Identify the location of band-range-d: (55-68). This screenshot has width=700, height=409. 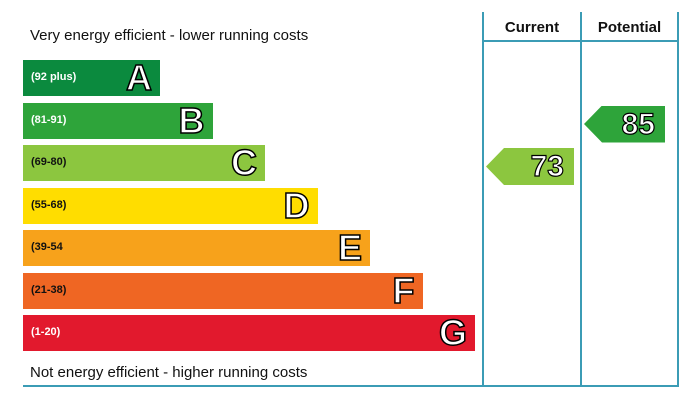
(49, 204).